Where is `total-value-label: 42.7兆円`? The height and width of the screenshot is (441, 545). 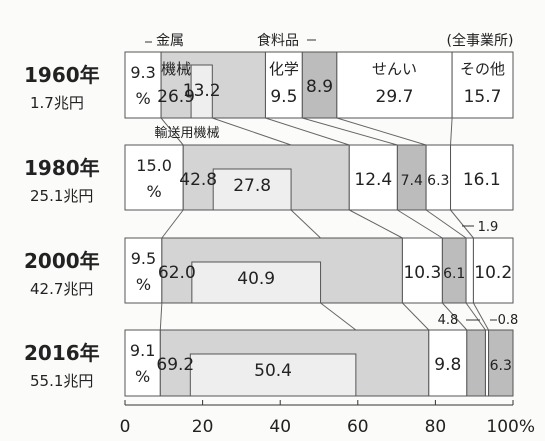 total-value-label: 42.7兆円 is located at coordinates (61, 289).